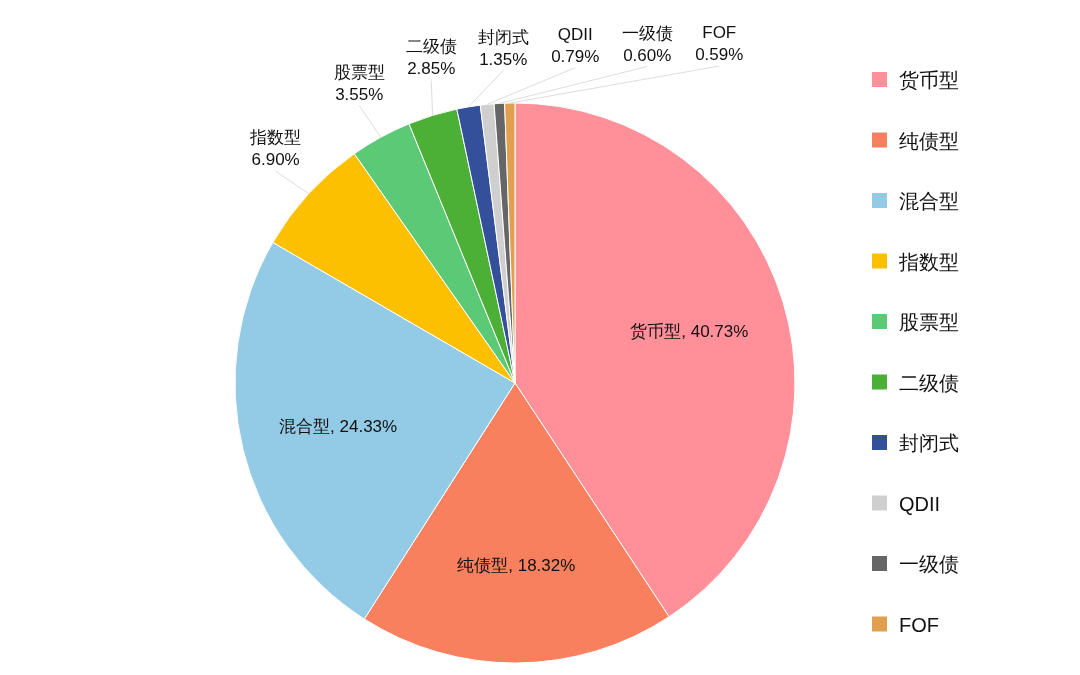  What do you see at coordinates (431, 69) in the screenshot?
I see `data-label: 2.85%` at bounding box center [431, 69].